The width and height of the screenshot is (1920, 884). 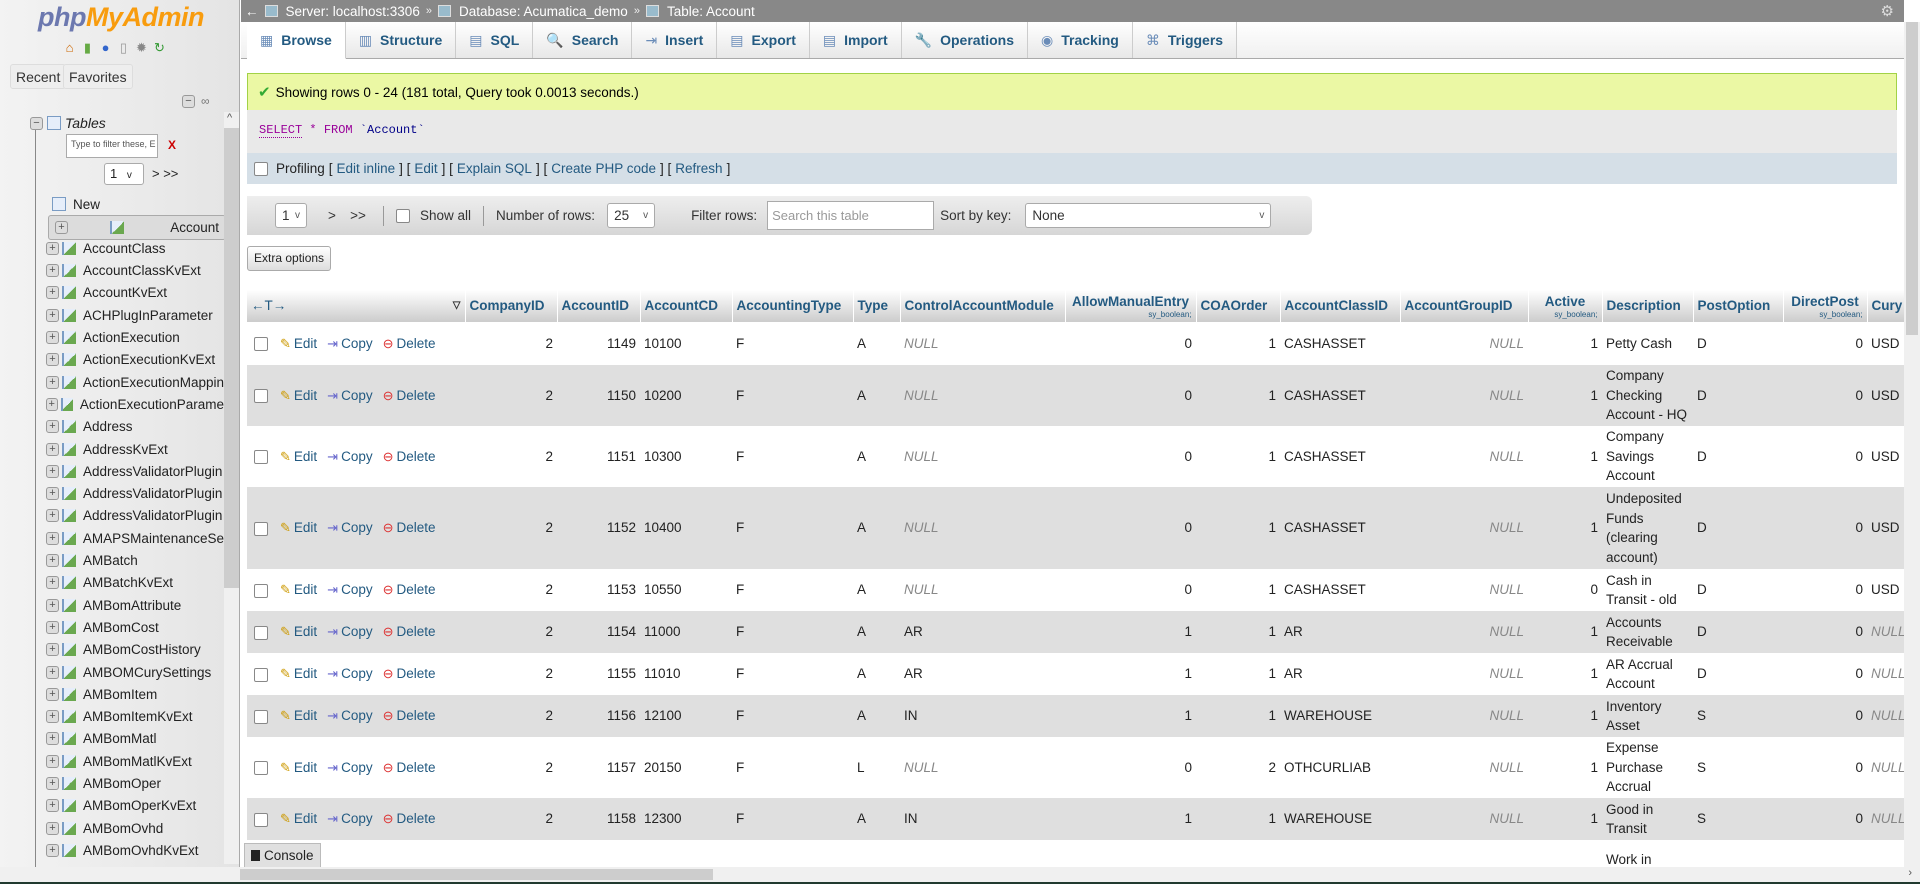 What do you see at coordinates (982, 632) in the screenshot?
I see `cell-controlaccountmodule: AR` at bounding box center [982, 632].